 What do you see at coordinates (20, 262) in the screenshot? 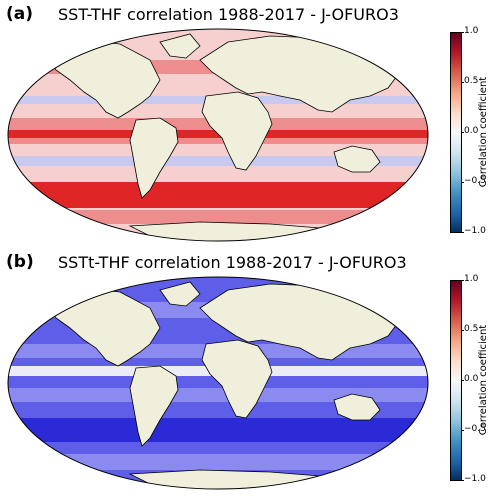
I see `panel-label: (b)` at bounding box center [20, 262].